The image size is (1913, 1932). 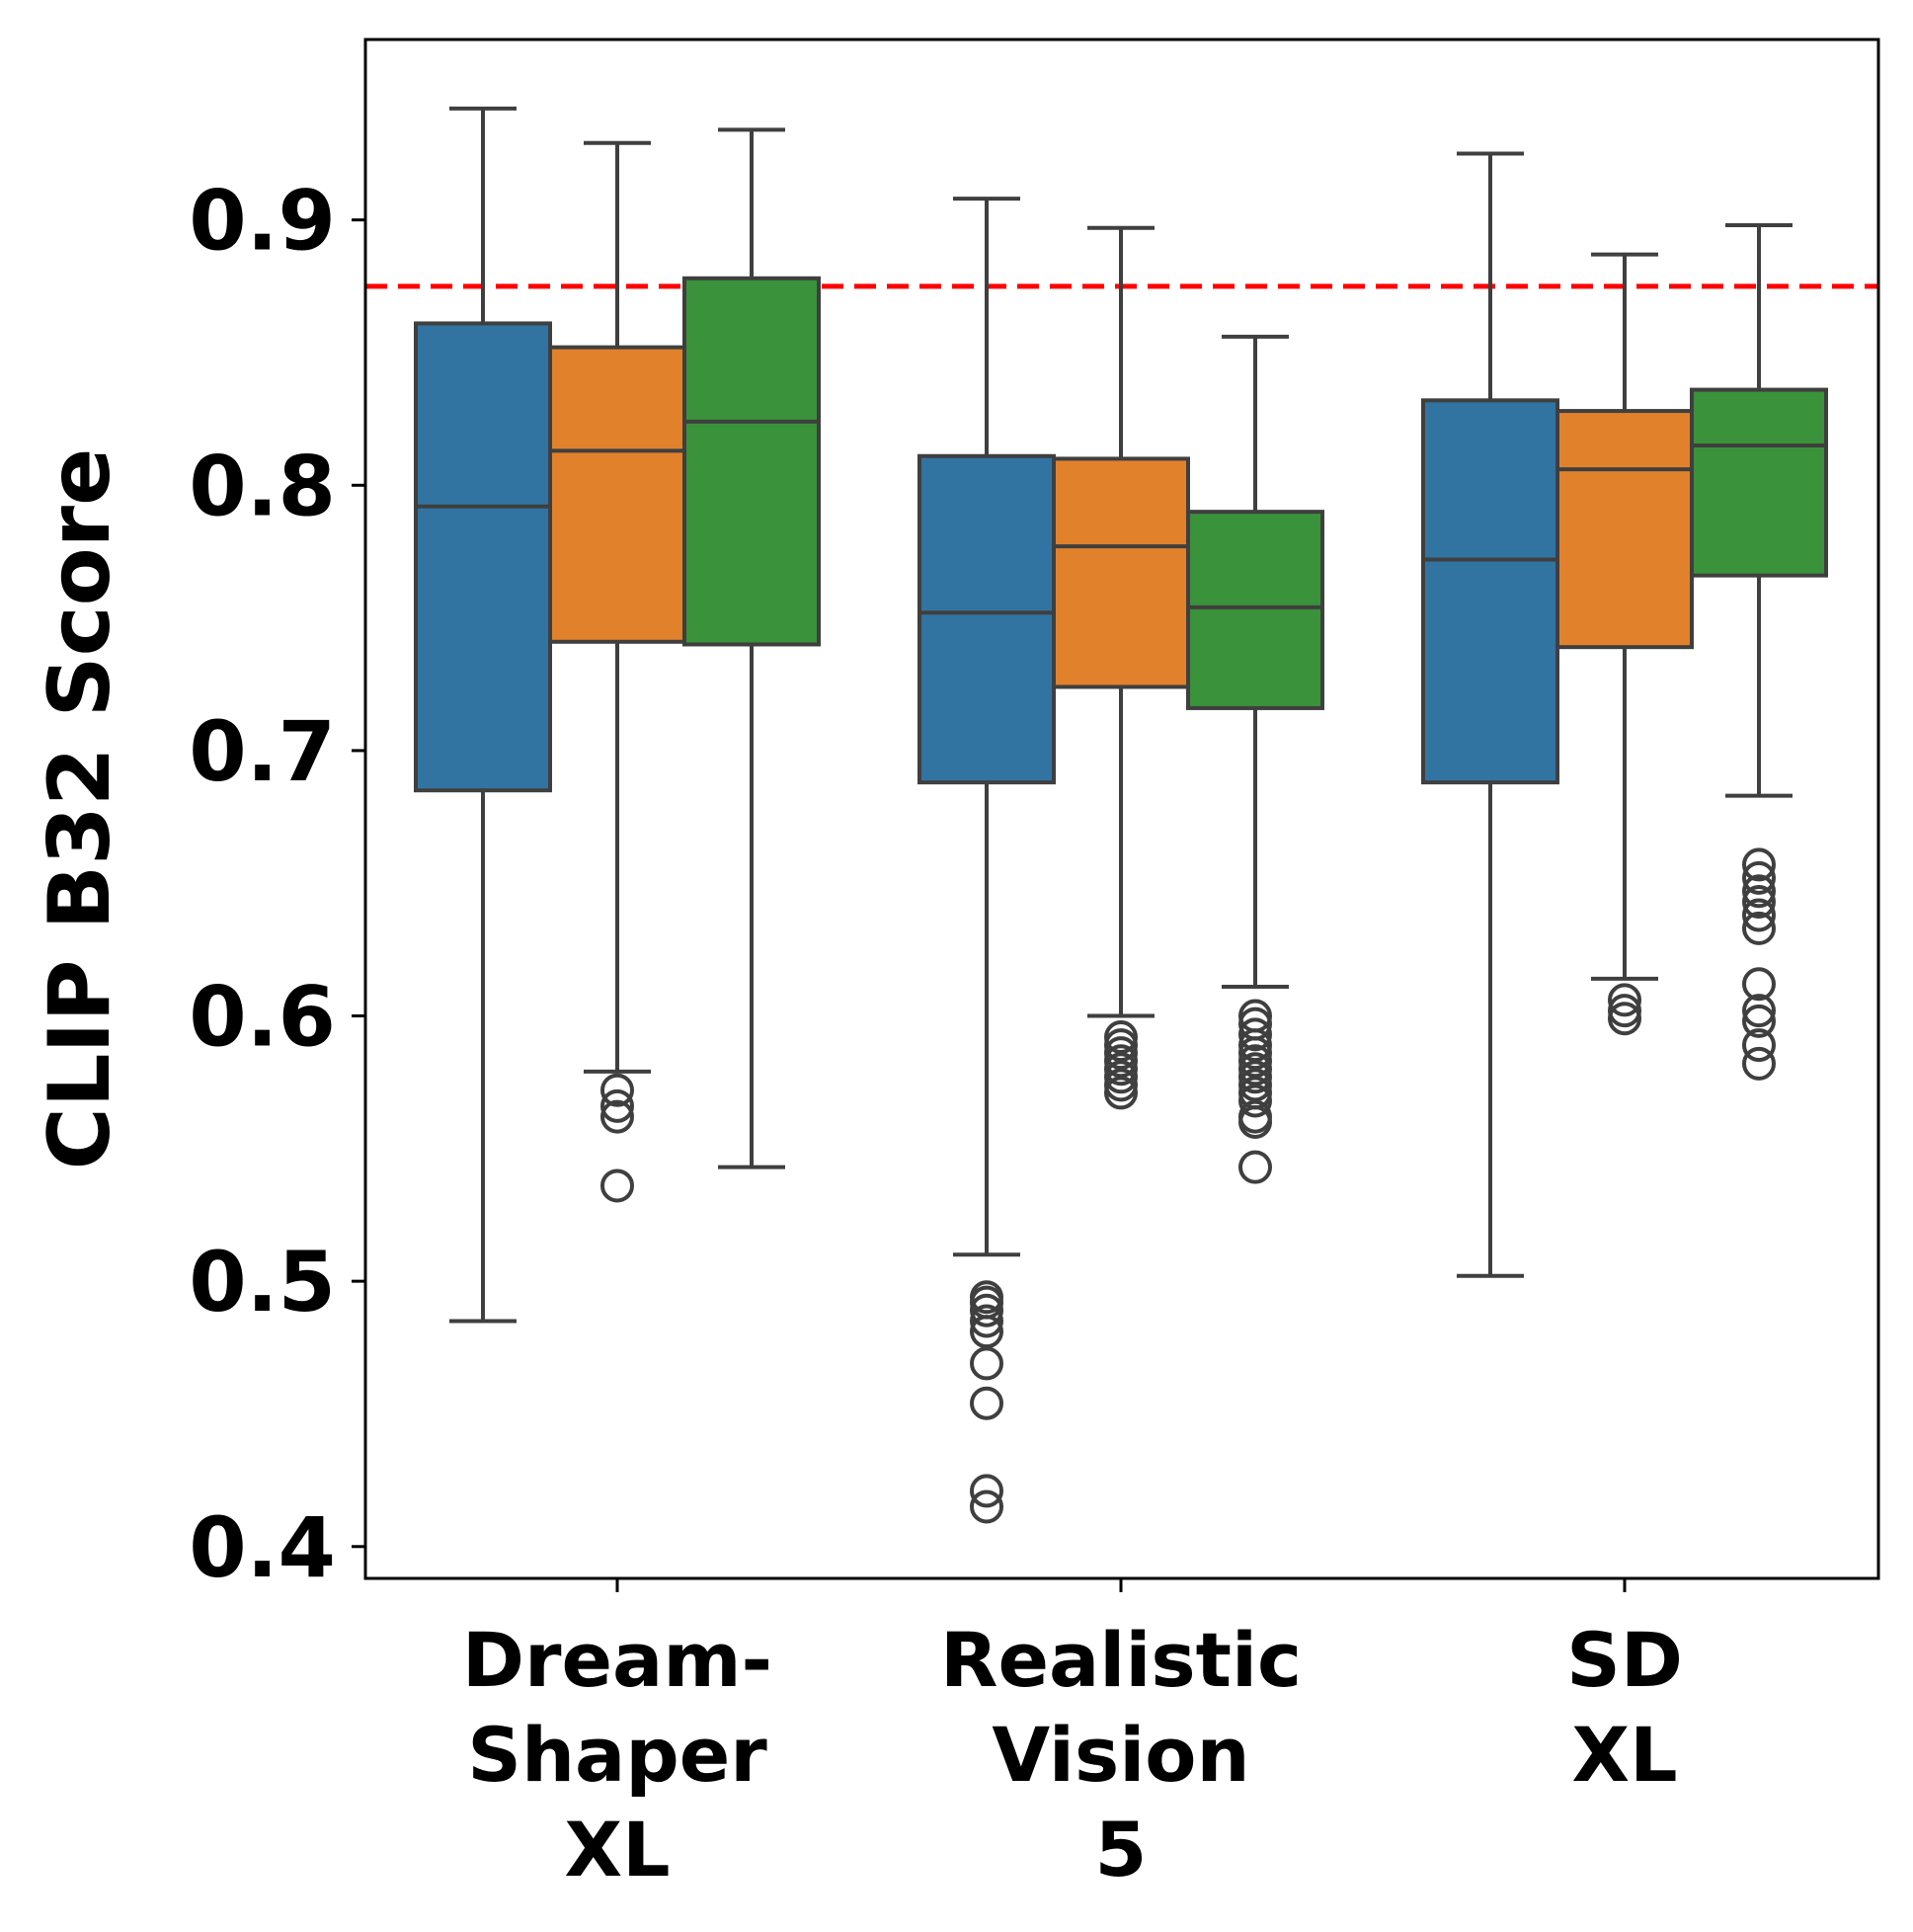 What do you see at coordinates (1121, 1849) in the screenshot?
I see `x-tick-label: 5` at bounding box center [1121, 1849].